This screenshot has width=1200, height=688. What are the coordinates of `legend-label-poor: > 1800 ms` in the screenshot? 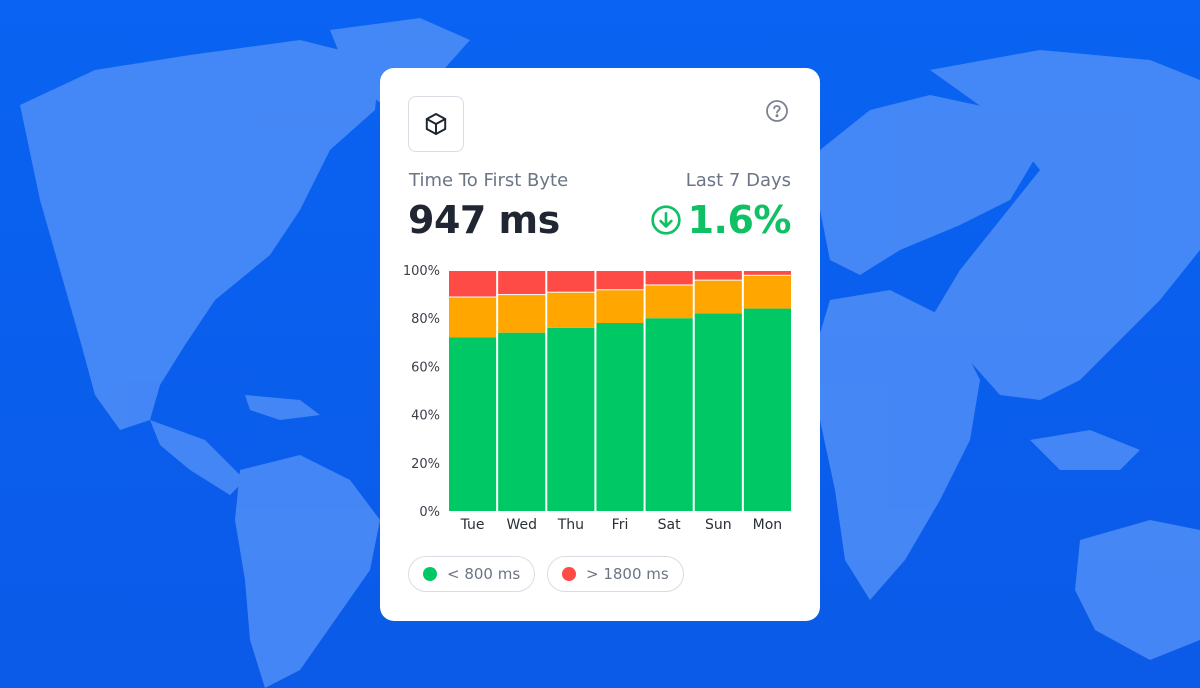 It's located at (627, 574).